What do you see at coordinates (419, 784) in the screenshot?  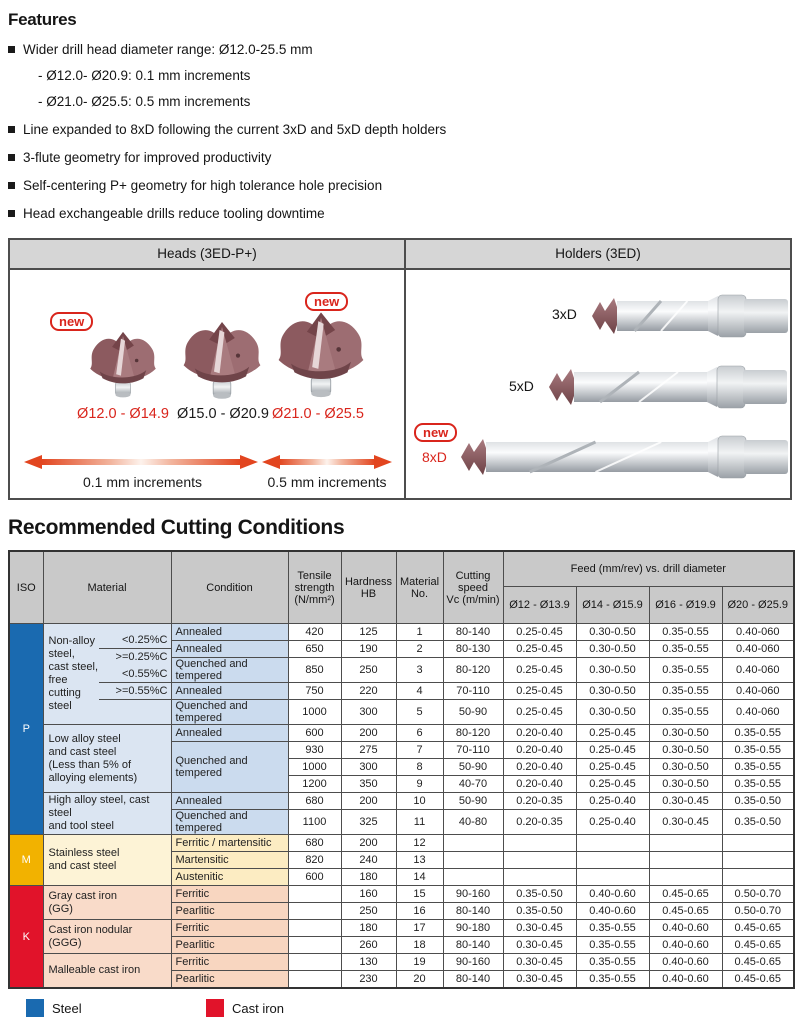 I see `table-cell: 9` at bounding box center [419, 784].